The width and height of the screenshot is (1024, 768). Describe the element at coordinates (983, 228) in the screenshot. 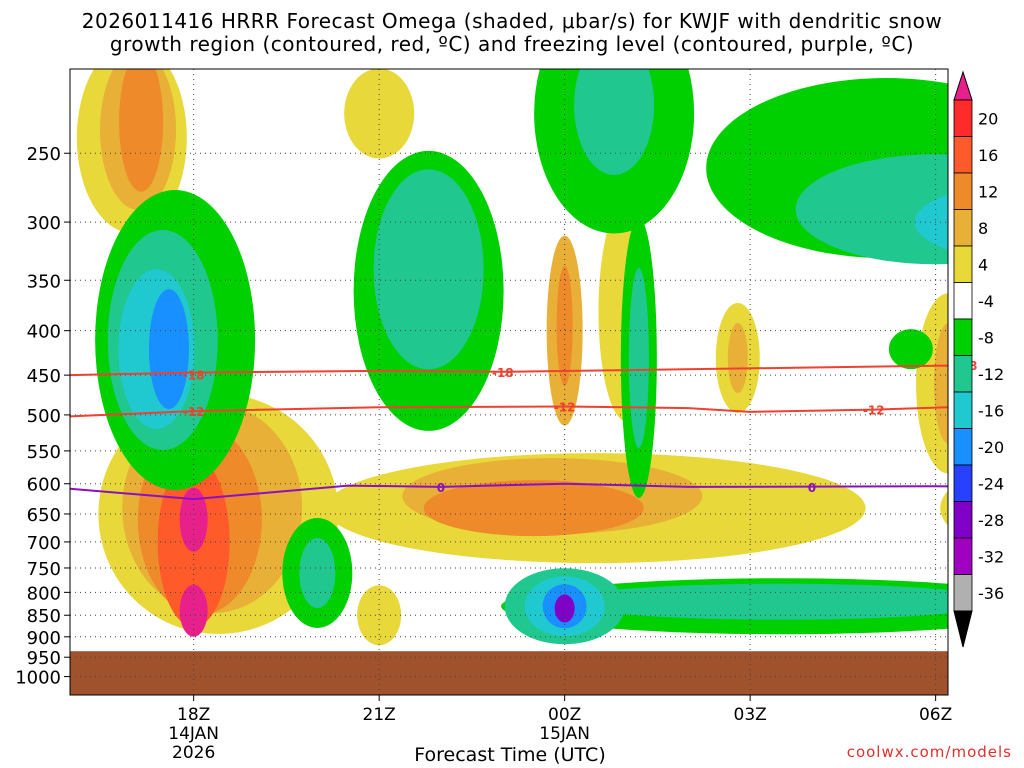

I see `colorbar-label: 8` at that location.